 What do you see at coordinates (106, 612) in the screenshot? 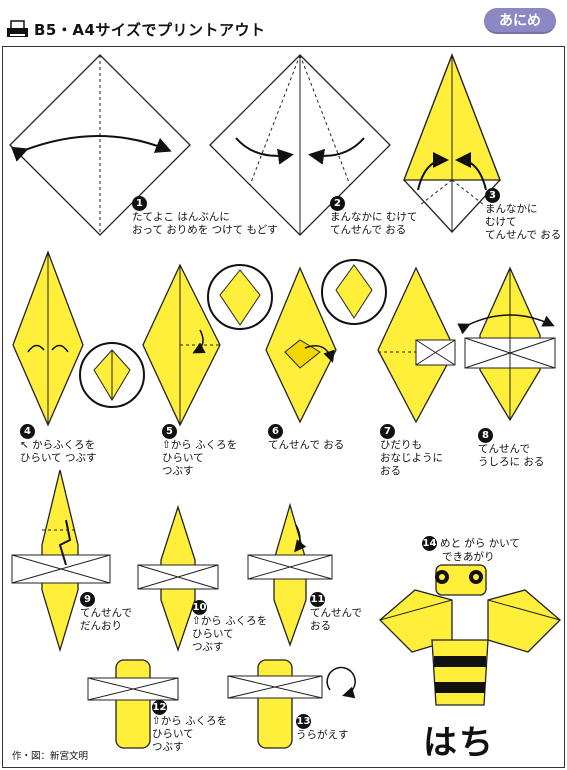
I see `step9-label: 9 てんせんで だんおり` at bounding box center [106, 612].